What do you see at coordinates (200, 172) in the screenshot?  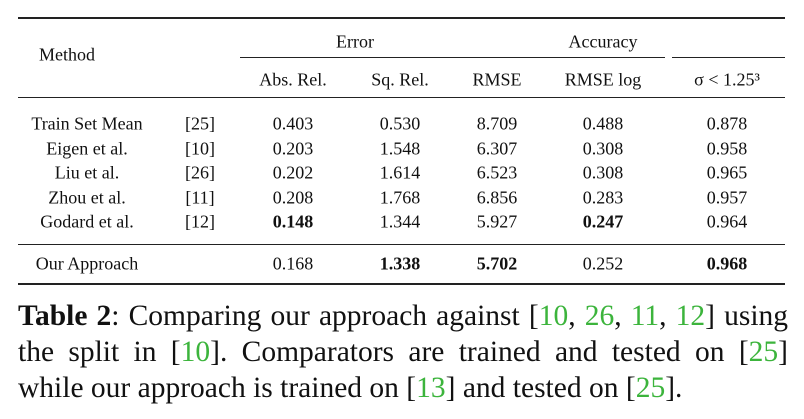 I see `reference: [26]` at bounding box center [200, 172].